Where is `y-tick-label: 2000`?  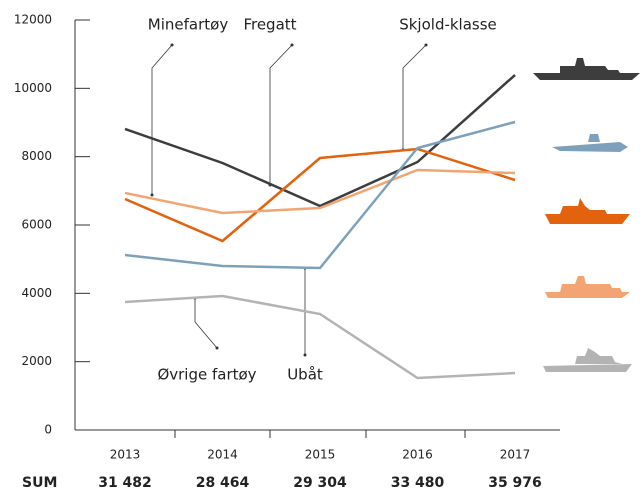 y-tick-label: 2000 is located at coordinates (36, 361).